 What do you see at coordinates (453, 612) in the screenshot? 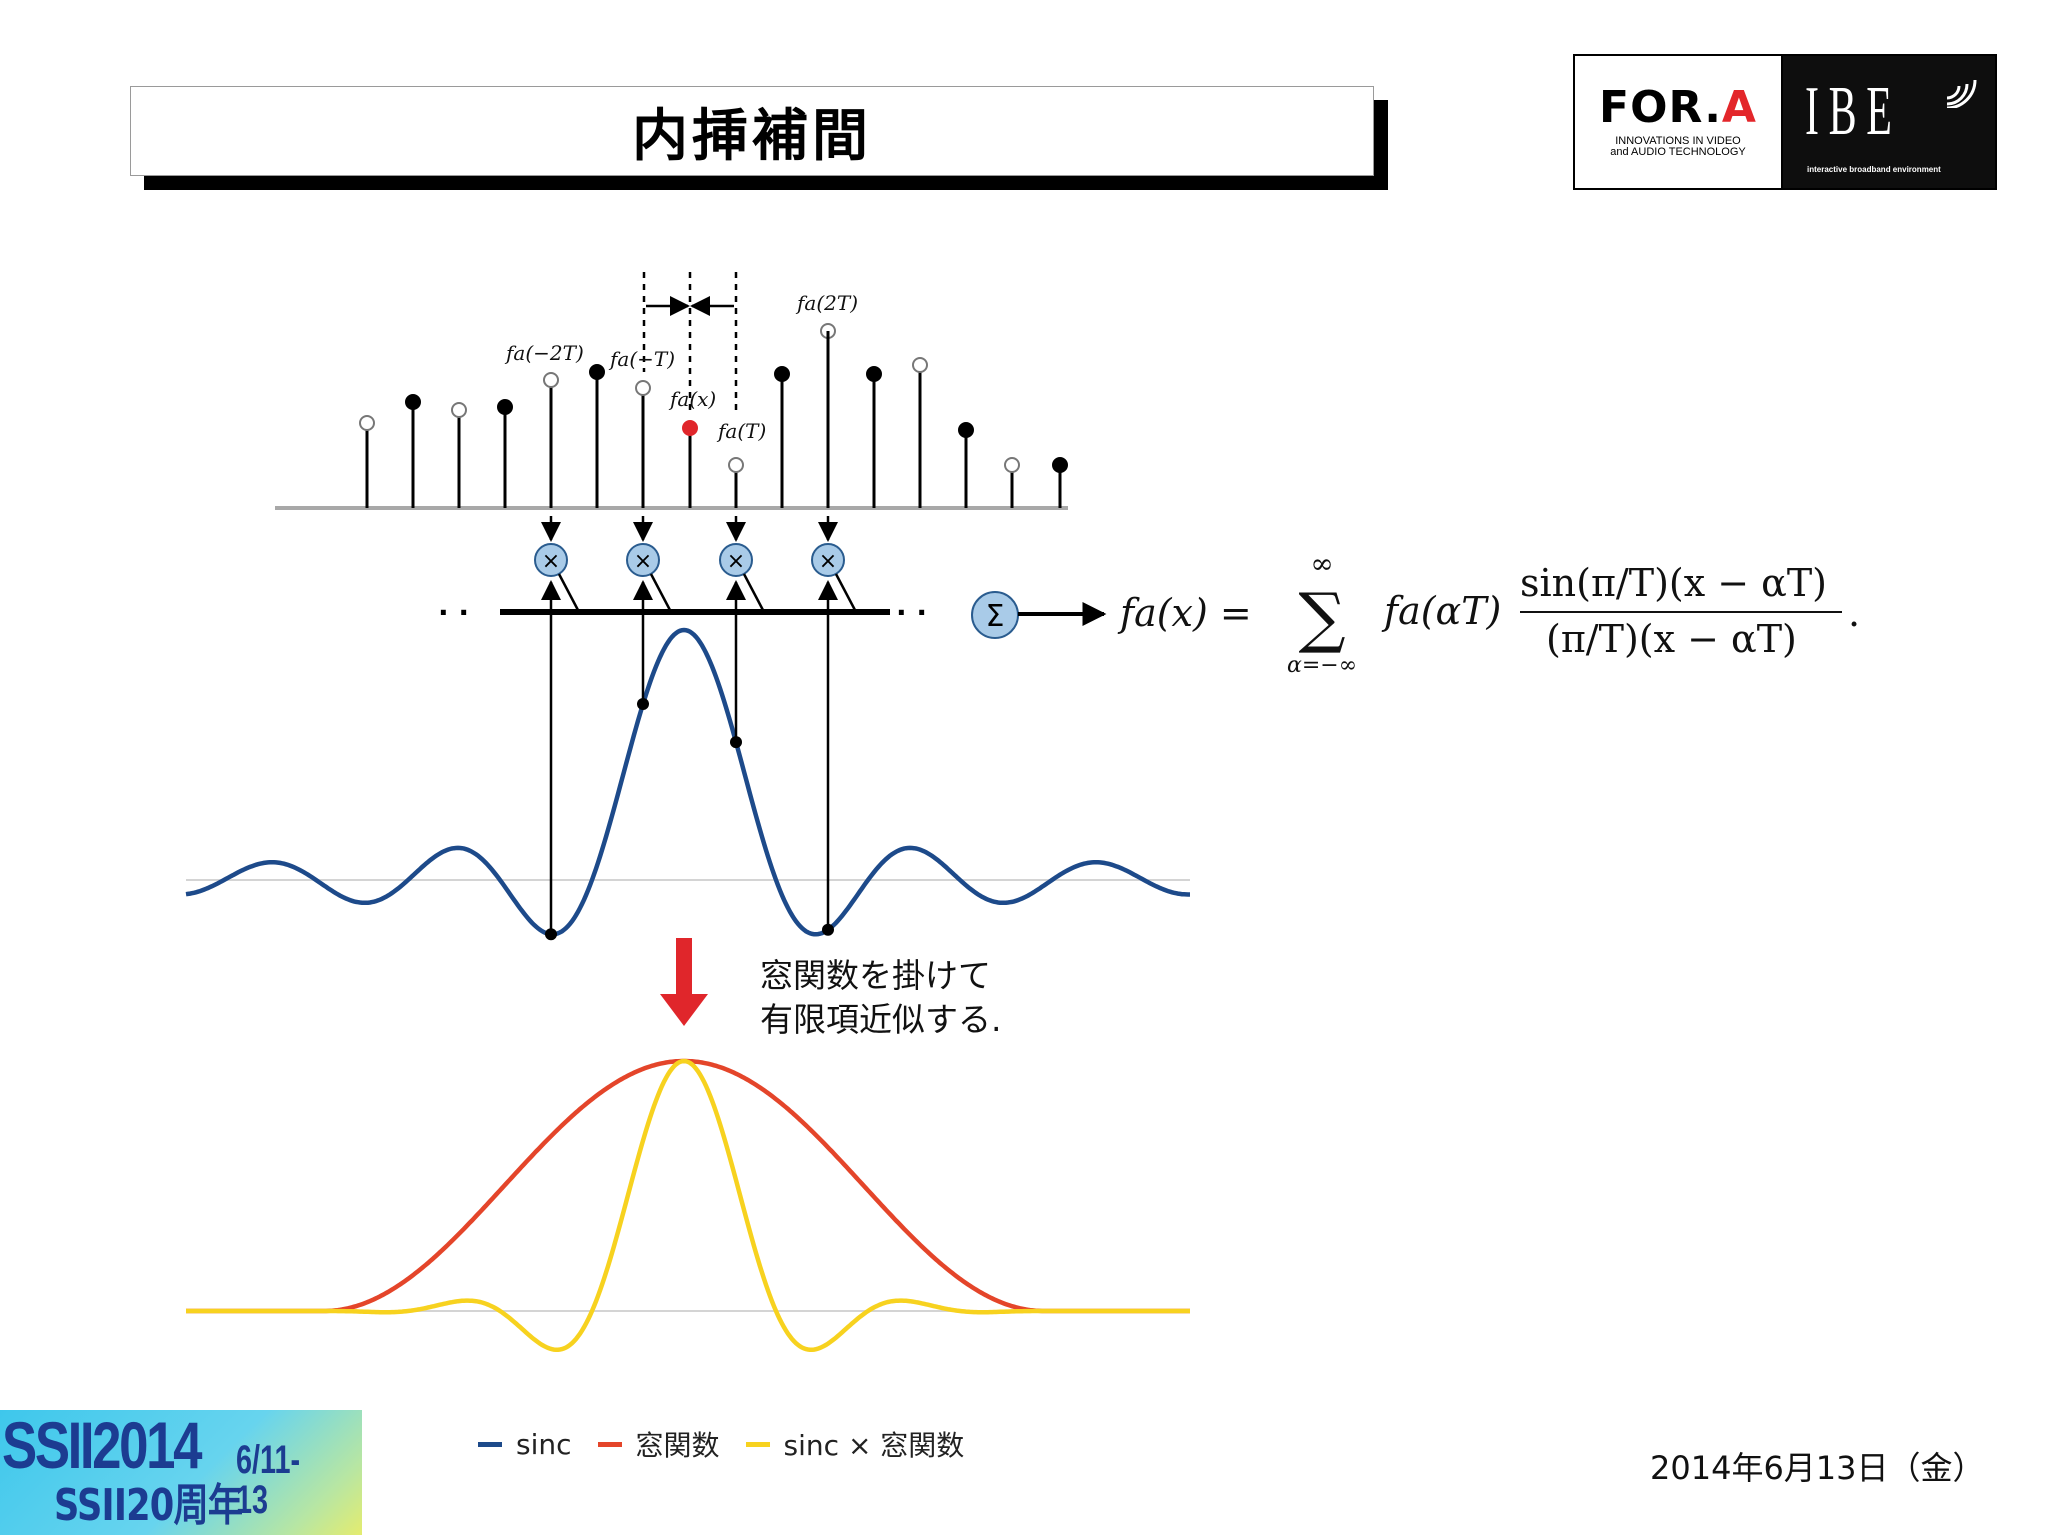
I see `ellipsis-left: · ·` at bounding box center [453, 612].